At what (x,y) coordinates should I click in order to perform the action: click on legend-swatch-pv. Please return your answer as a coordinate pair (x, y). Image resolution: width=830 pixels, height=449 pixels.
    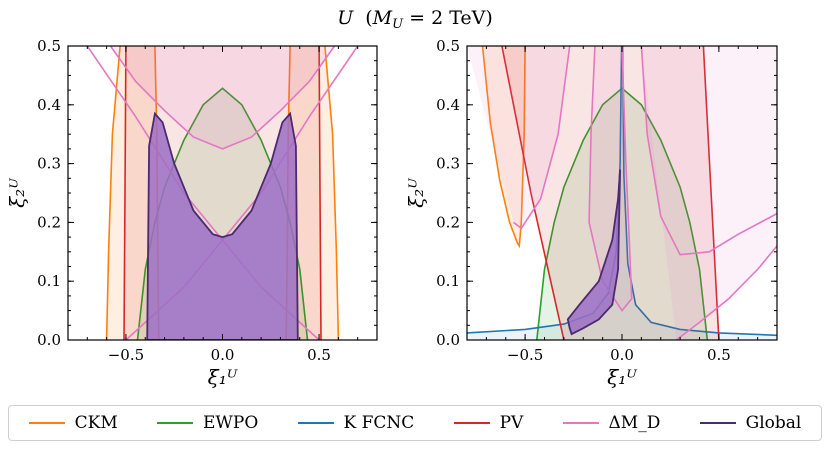
    Looking at the image, I should click on (471, 423).